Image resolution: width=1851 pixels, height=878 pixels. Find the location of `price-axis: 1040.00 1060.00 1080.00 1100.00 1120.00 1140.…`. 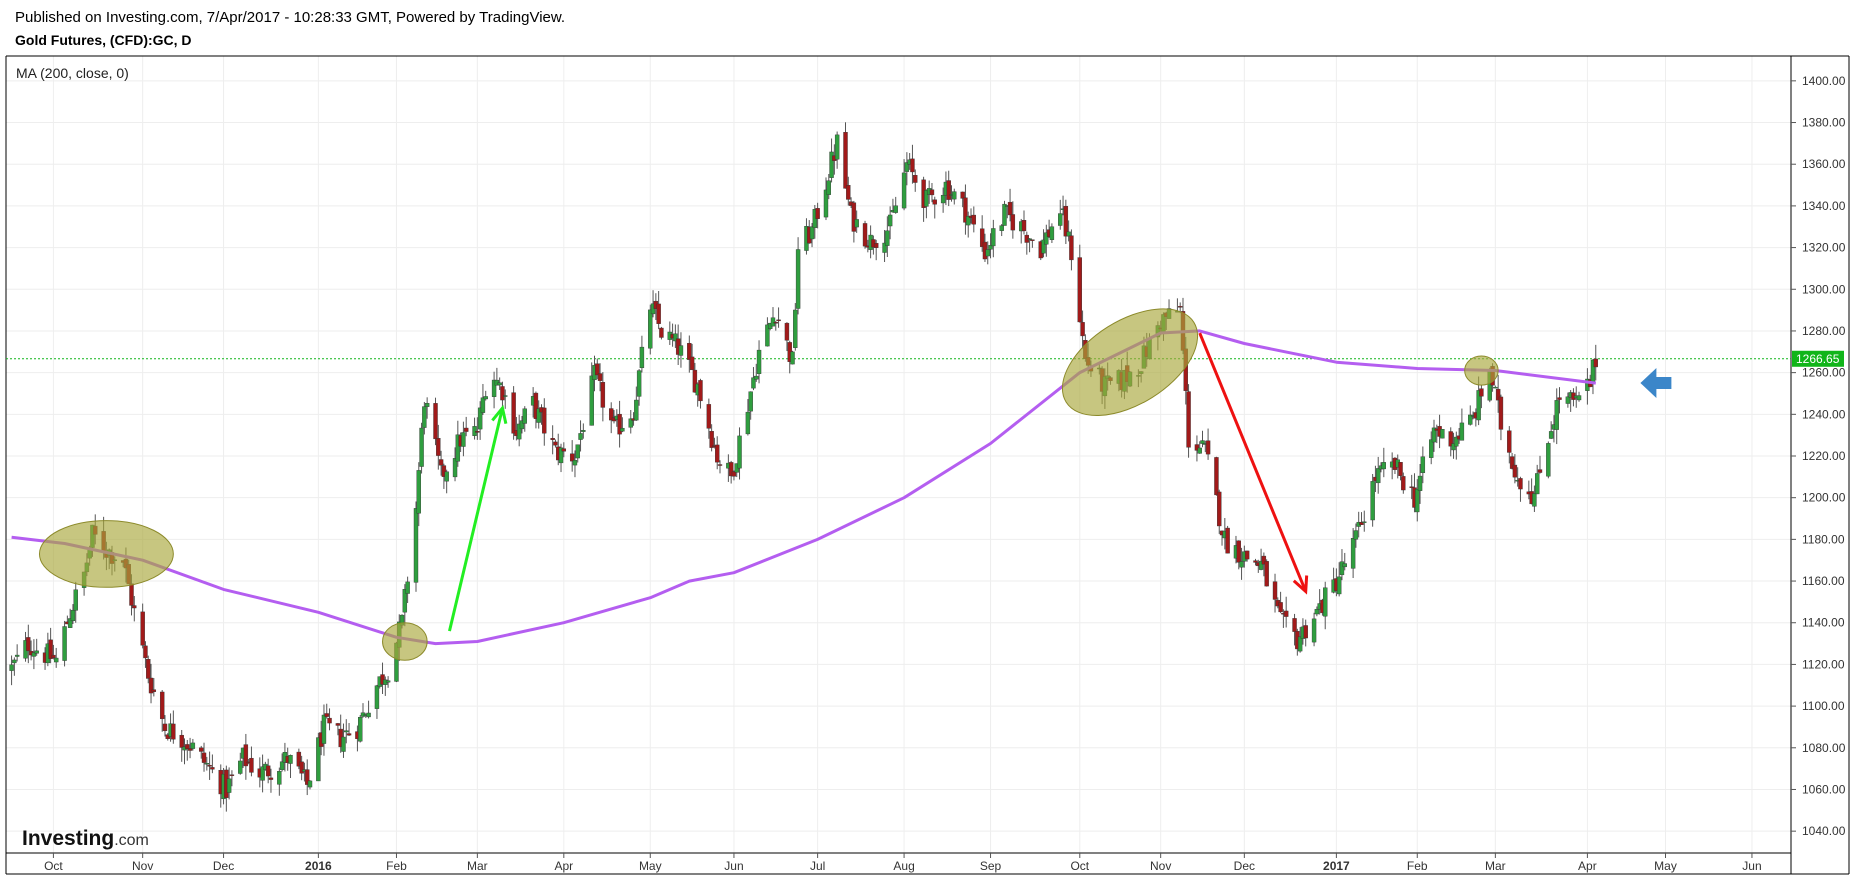

price-axis: 1040.00 1060.00 1080.00 1100.00 1120.00 1140.… is located at coordinates (1818, 456).